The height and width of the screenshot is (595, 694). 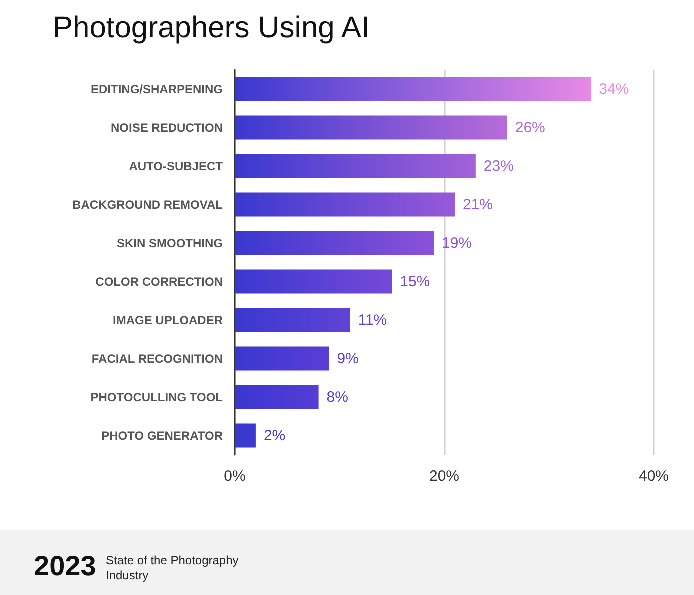 I want to click on y-tick-label: IMAGE UPLOADER, so click(x=168, y=320).